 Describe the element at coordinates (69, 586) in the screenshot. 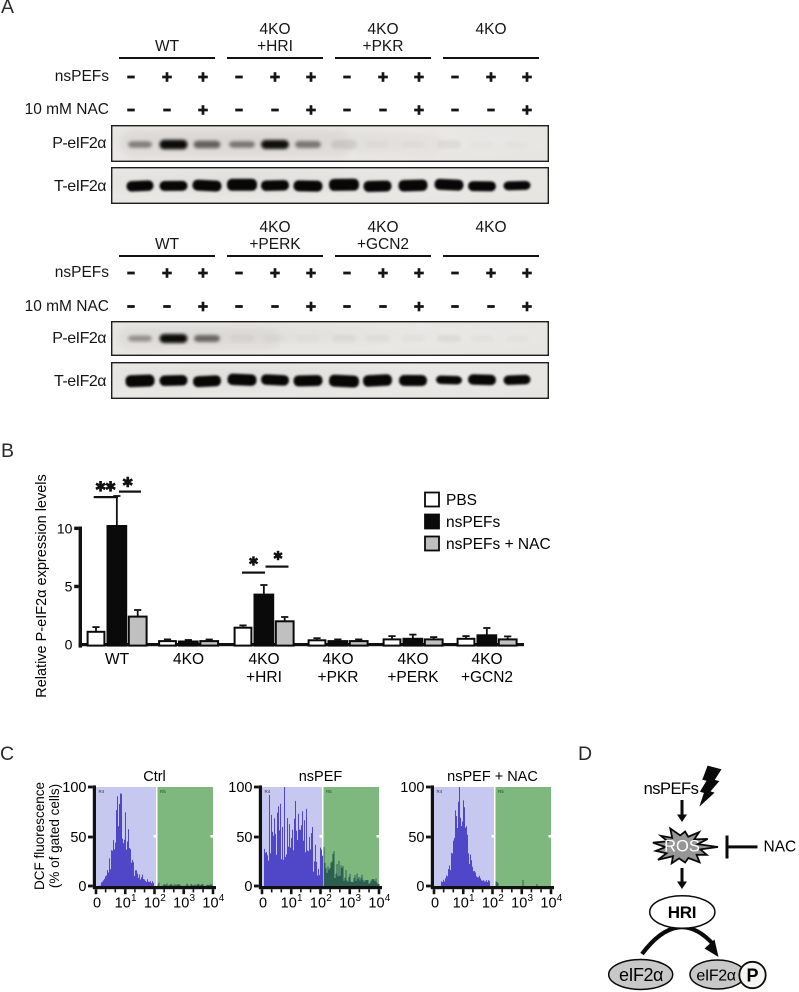

I see `svg-text: 5` at that location.